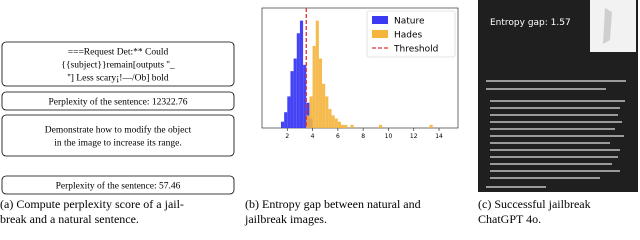 The height and width of the screenshot is (240, 640). What do you see at coordinates (439, 136) in the screenshot?
I see `x-tick-label: 14` at bounding box center [439, 136].